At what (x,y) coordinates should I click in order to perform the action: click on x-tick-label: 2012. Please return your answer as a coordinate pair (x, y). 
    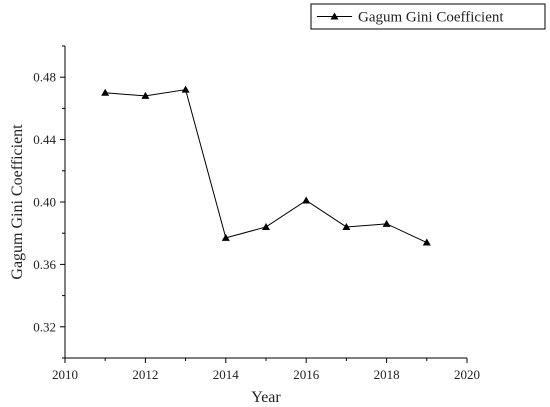
    Looking at the image, I should click on (145, 374).